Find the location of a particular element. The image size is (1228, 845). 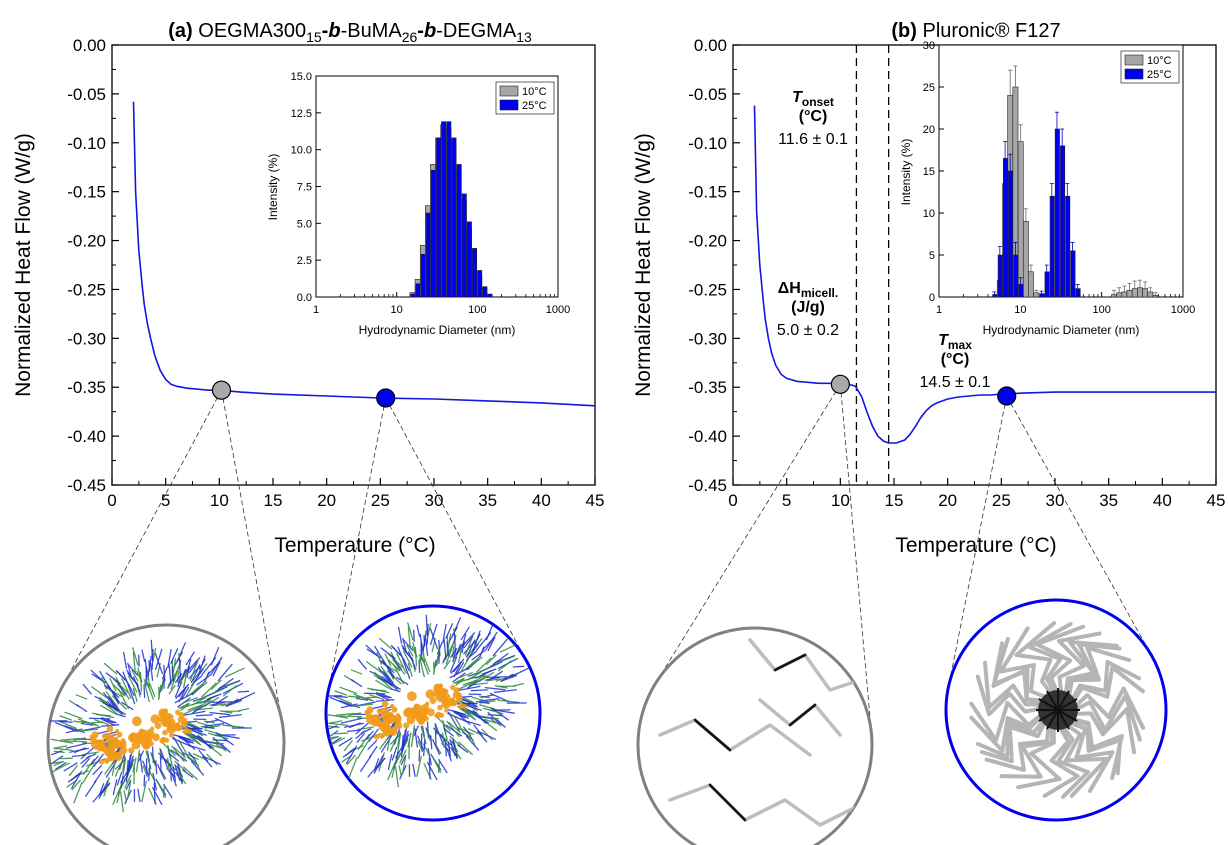

zoom-line is located at coordinates (252, 556).